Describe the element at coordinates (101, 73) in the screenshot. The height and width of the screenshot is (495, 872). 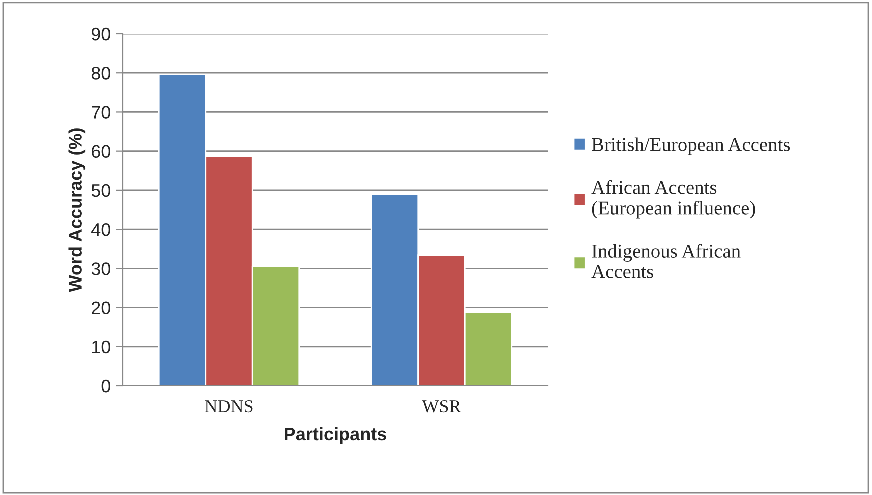
I see `y-tick-label: 80` at that location.